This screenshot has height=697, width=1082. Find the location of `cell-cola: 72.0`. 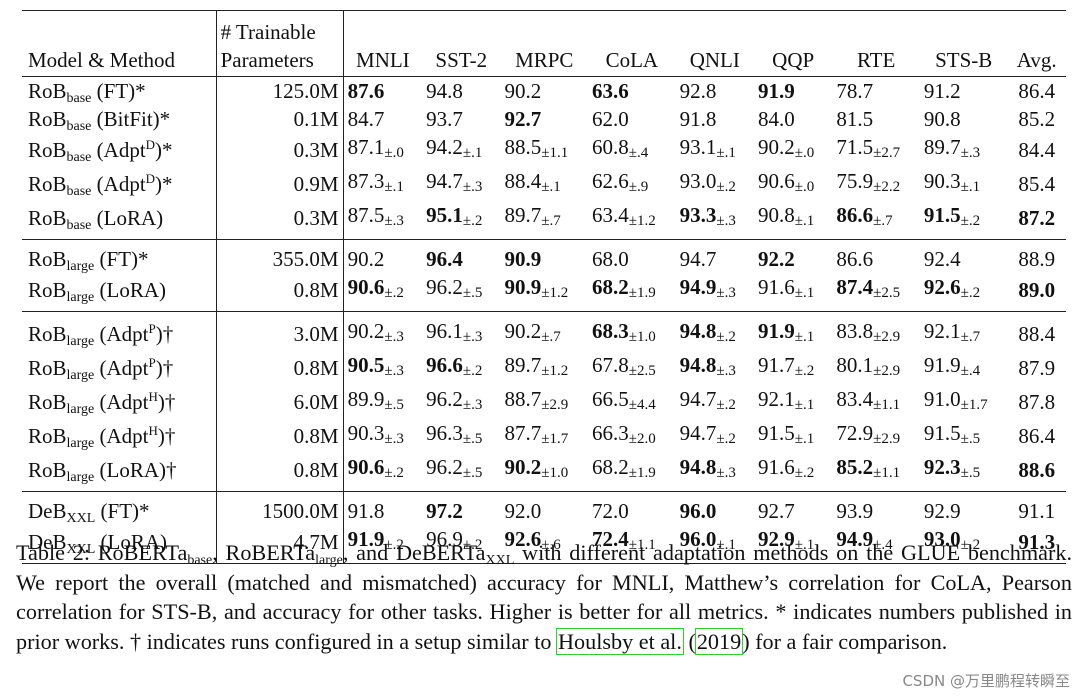

cell-cola: 72.0 is located at coordinates (632, 509).